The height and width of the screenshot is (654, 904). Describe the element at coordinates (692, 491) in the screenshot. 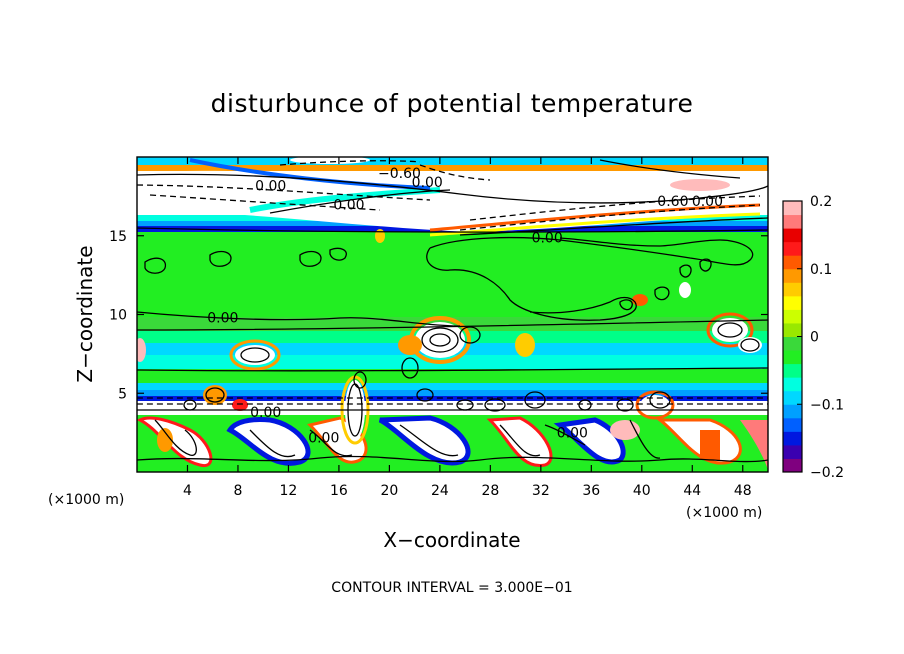

I see `x-tick-label: 44` at that location.